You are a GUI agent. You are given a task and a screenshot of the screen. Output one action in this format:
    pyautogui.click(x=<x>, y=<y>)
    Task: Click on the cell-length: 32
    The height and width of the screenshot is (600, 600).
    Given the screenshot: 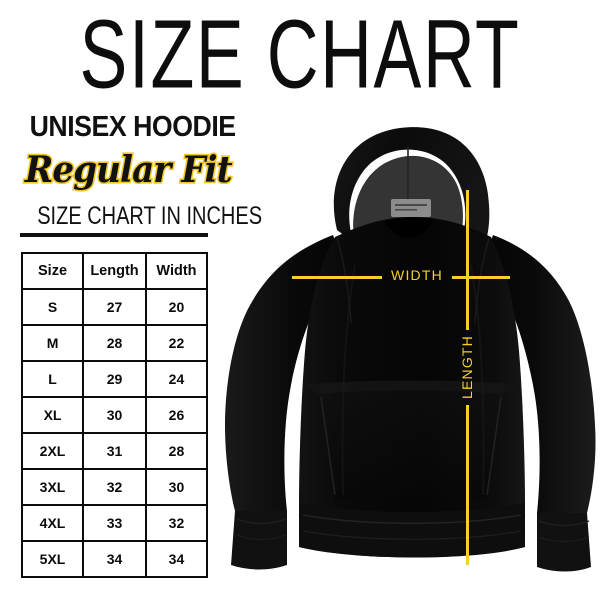 What is the action you would take?
    pyautogui.click(x=114, y=487)
    